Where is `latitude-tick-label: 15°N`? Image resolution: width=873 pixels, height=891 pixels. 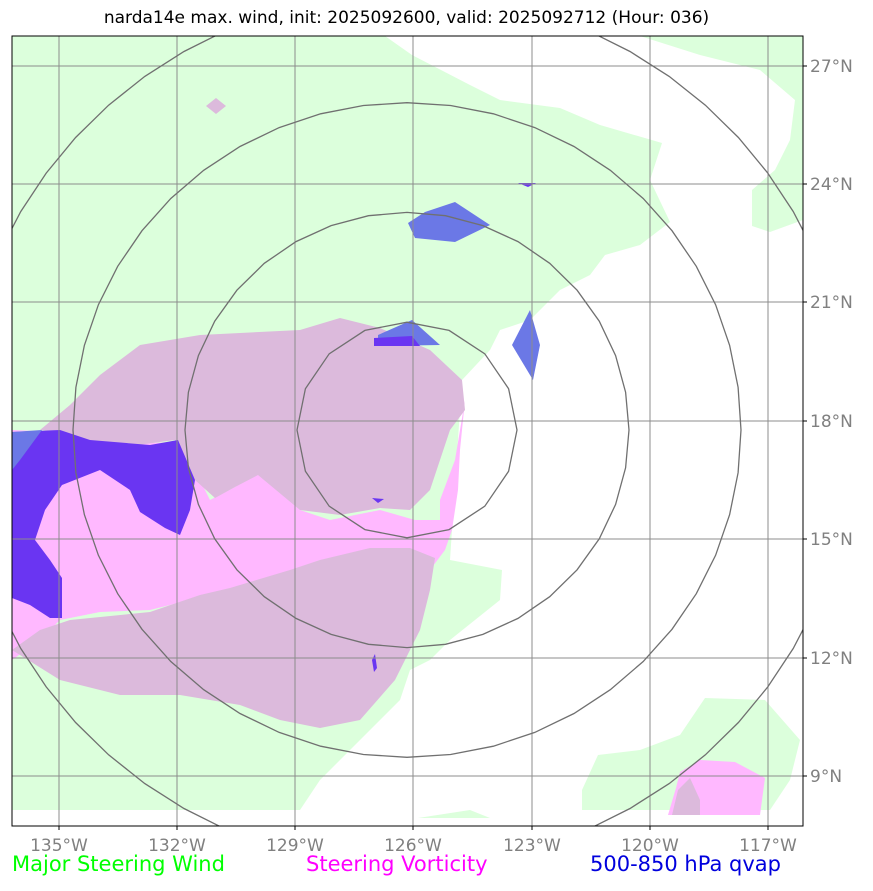
latitude-tick-label: 15°N is located at coordinates (831, 540).